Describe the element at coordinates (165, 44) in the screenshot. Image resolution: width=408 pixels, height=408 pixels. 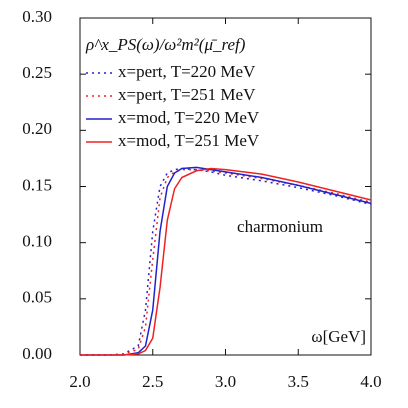
I see `chart-title: ρ^x_PS(ω)/ω²m²(μ̄_ref)` at that location.